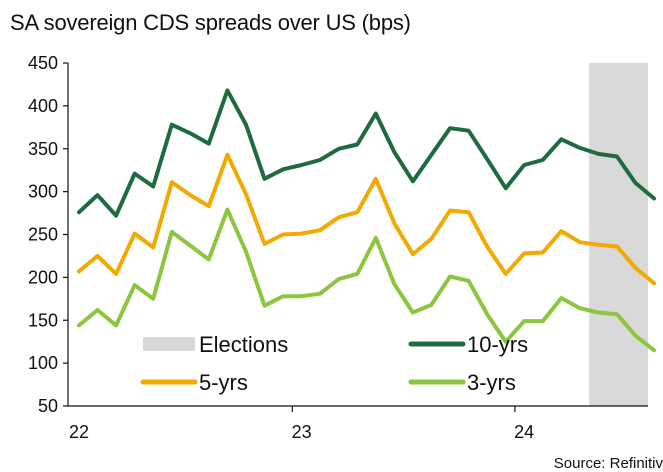  Describe the element at coordinates (302, 432) in the screenshot. I see `x-tick-label: 23` at that location.